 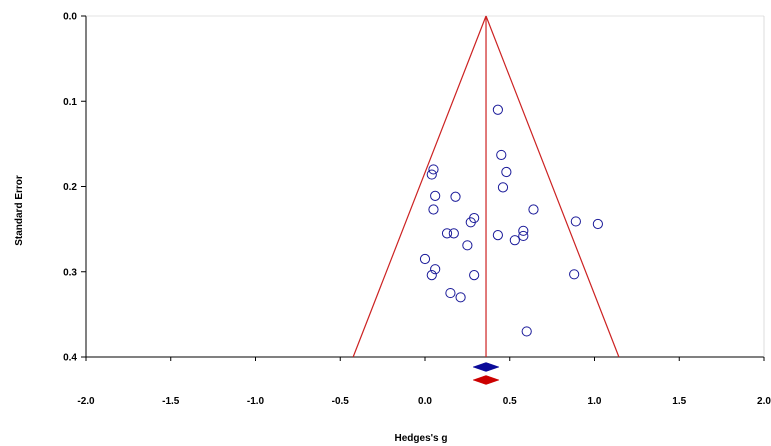 I want to click on y-axis-ticks: 0.0 0.1 0.2 0.3 0.4, so click(x=74, y=188).